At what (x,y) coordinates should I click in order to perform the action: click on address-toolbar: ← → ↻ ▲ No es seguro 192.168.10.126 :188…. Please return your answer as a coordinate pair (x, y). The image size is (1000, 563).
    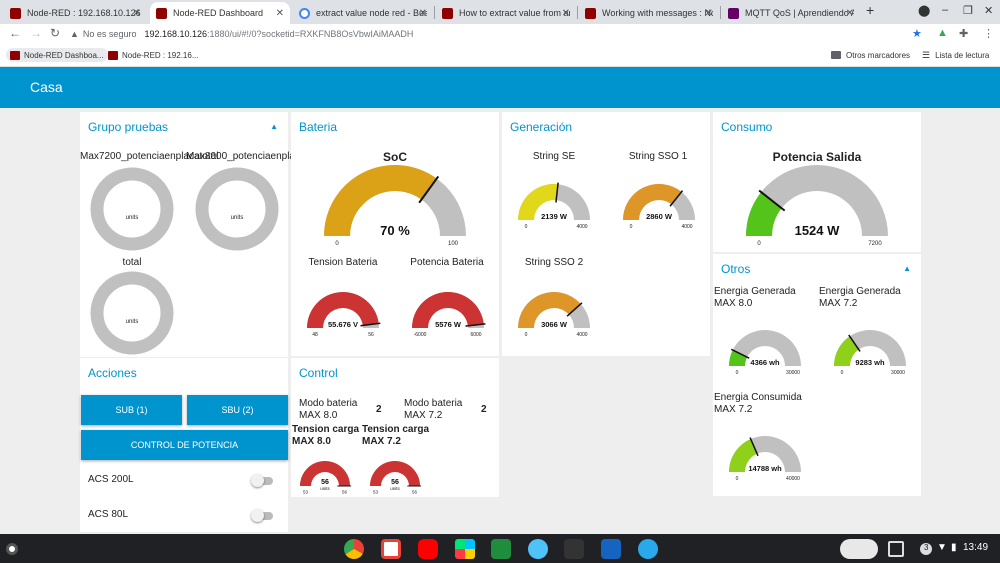
    Looking at the image, I should click on (500, 34).